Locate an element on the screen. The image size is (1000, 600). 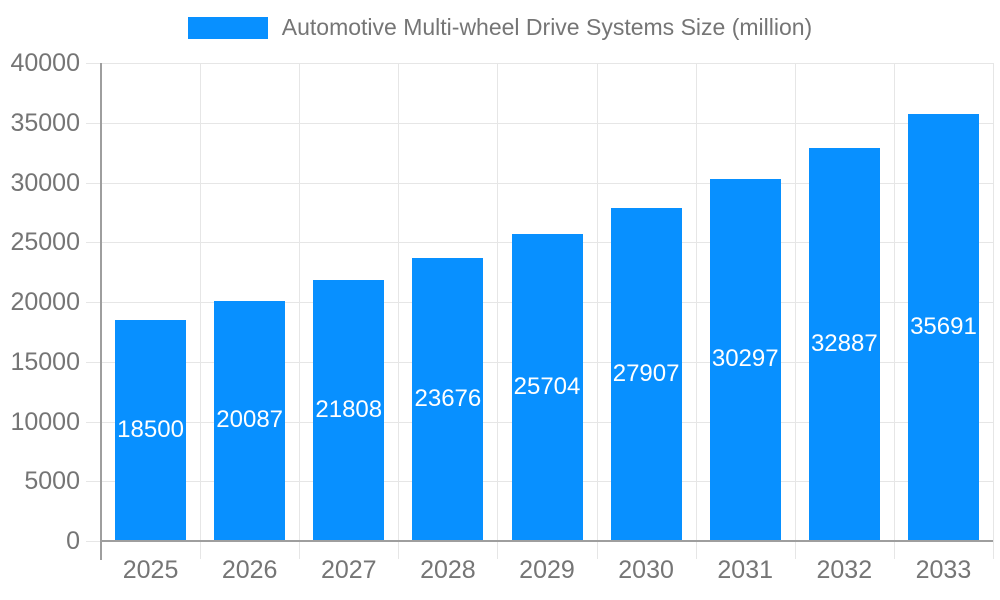
y-tick-label: 0 is located at coordinates (73, 541).